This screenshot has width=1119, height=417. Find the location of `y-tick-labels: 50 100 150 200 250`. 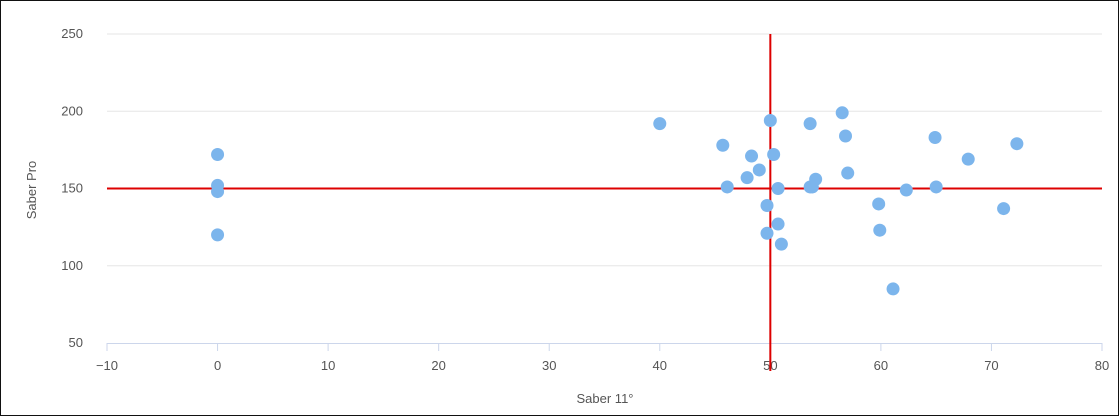

y-tick-labels: 50 100 150 200 250 is located at coordinates (72, 188).